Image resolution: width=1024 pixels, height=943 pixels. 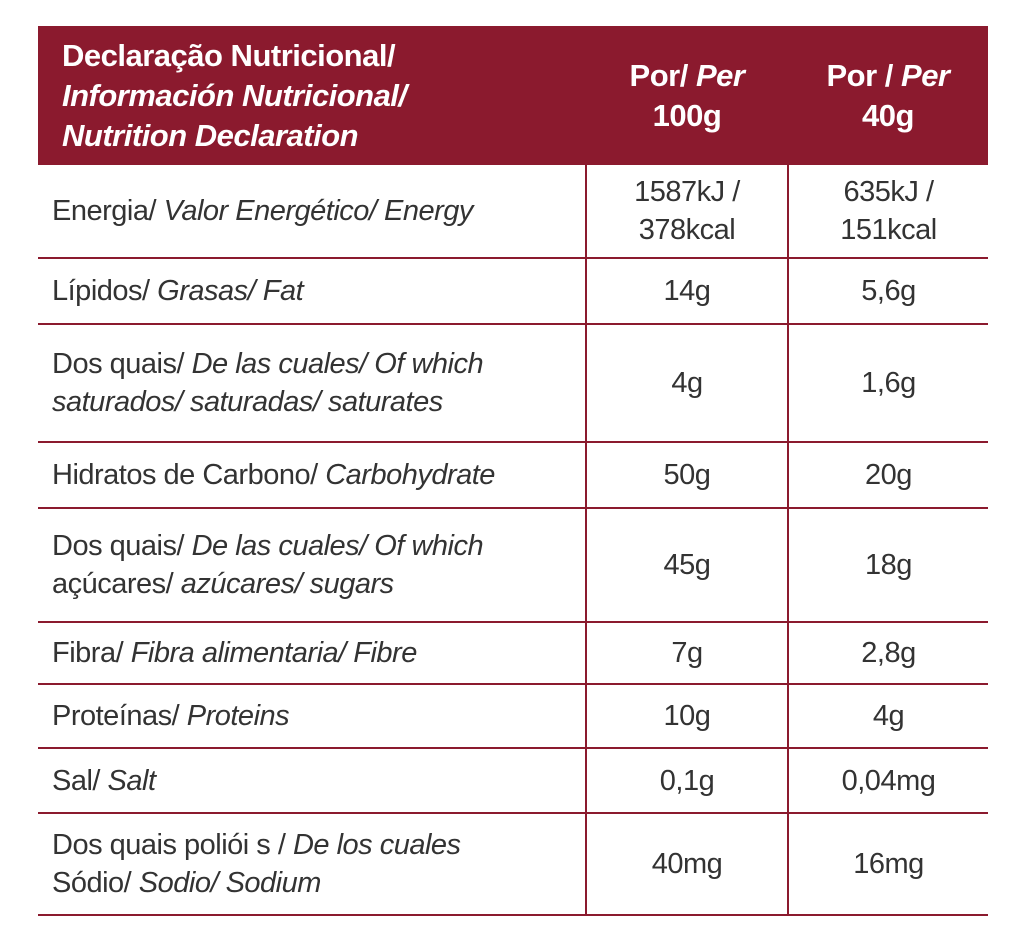 What do you see at coordinates (95, 883) in the screenshot?
I see `text-segment: Sódio/` at bounding box center [95, 883].